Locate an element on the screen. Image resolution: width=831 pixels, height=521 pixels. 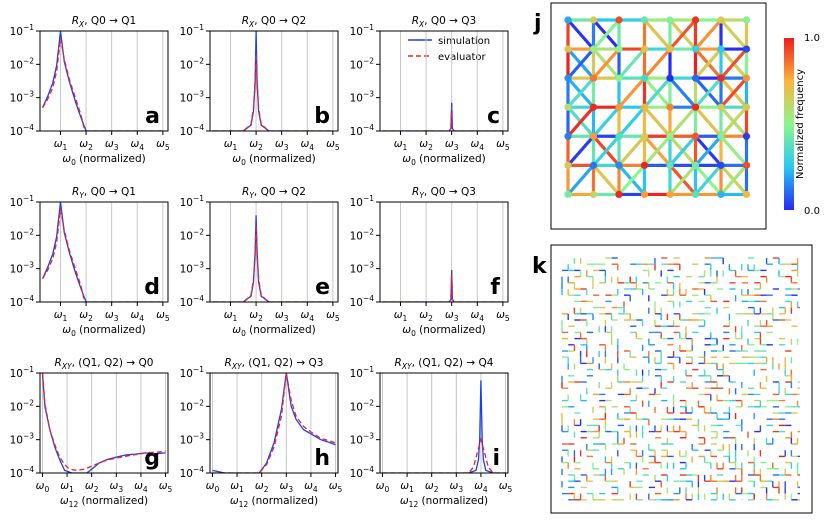
axes-frame is located at coordinates (274, 252).